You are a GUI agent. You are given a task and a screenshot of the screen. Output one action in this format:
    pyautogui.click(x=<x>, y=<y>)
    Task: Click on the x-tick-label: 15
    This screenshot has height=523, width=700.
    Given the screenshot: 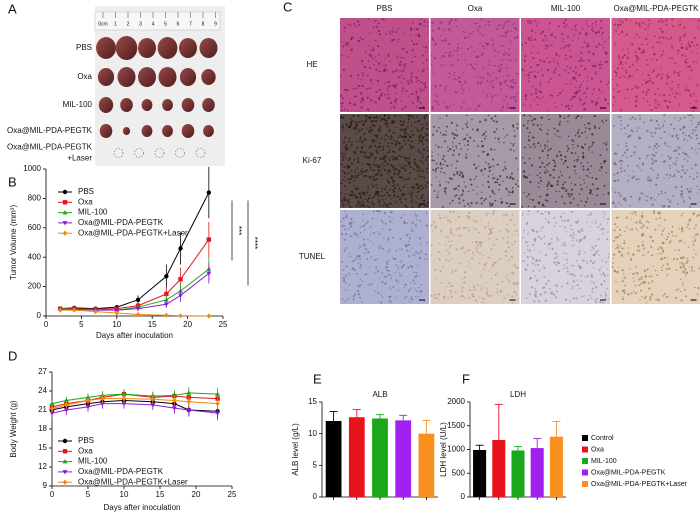 What is the action you would take?
    pyautogui.click(x=152, y=324)
    